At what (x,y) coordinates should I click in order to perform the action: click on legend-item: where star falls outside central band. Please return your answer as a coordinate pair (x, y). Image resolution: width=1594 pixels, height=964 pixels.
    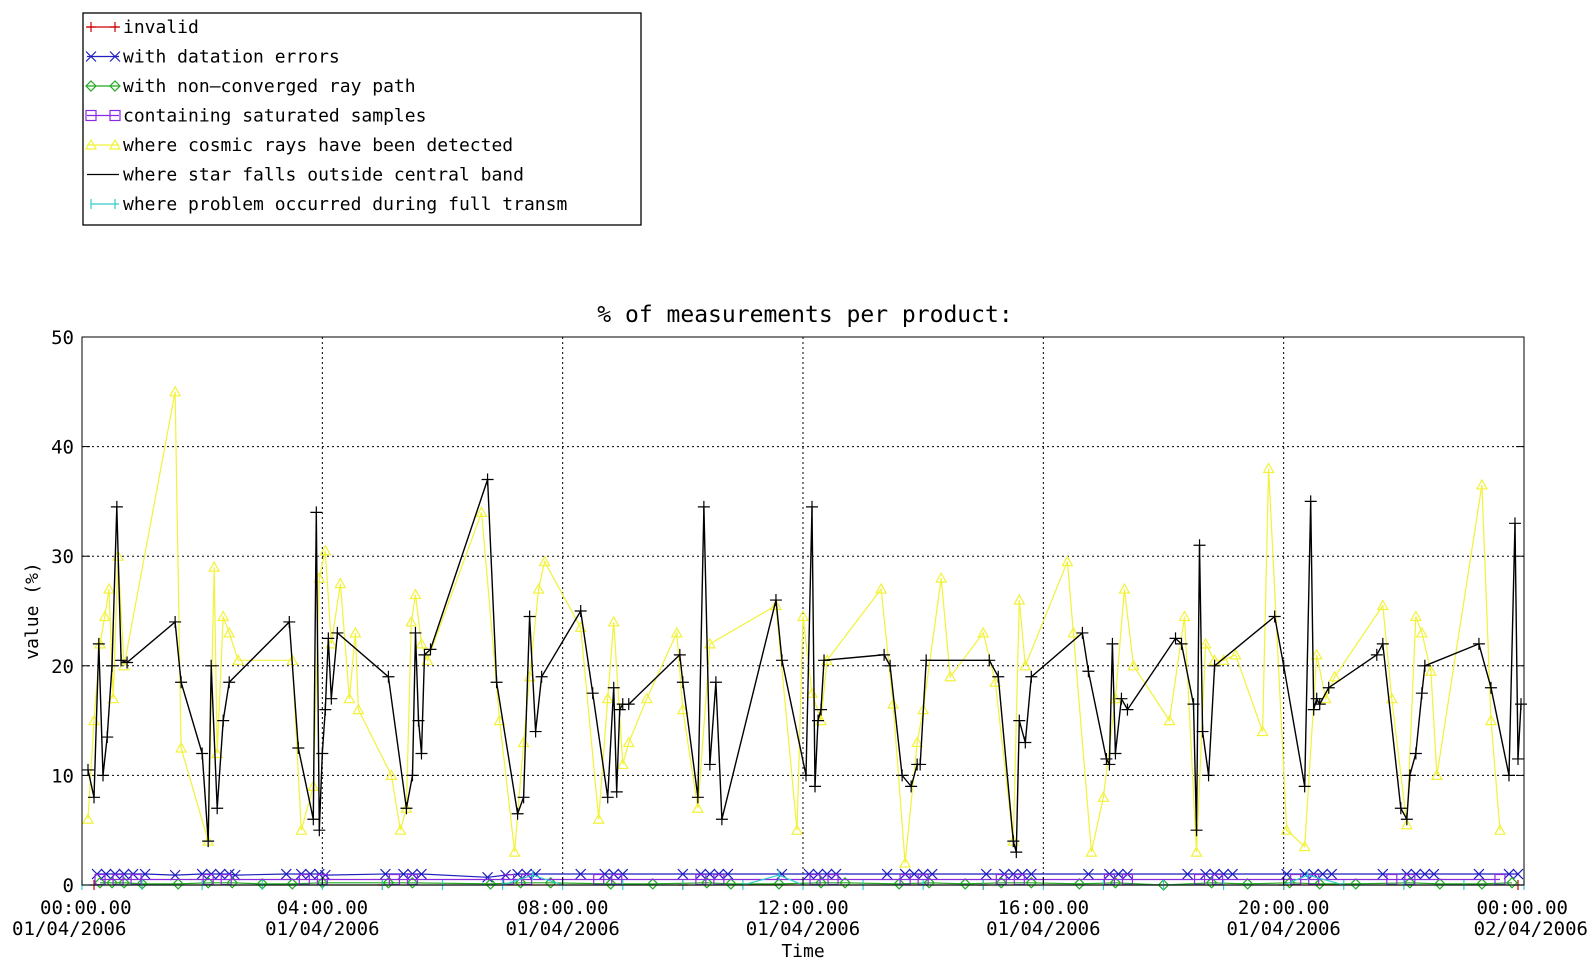
    Looking at the image, I should click on (305, 175).